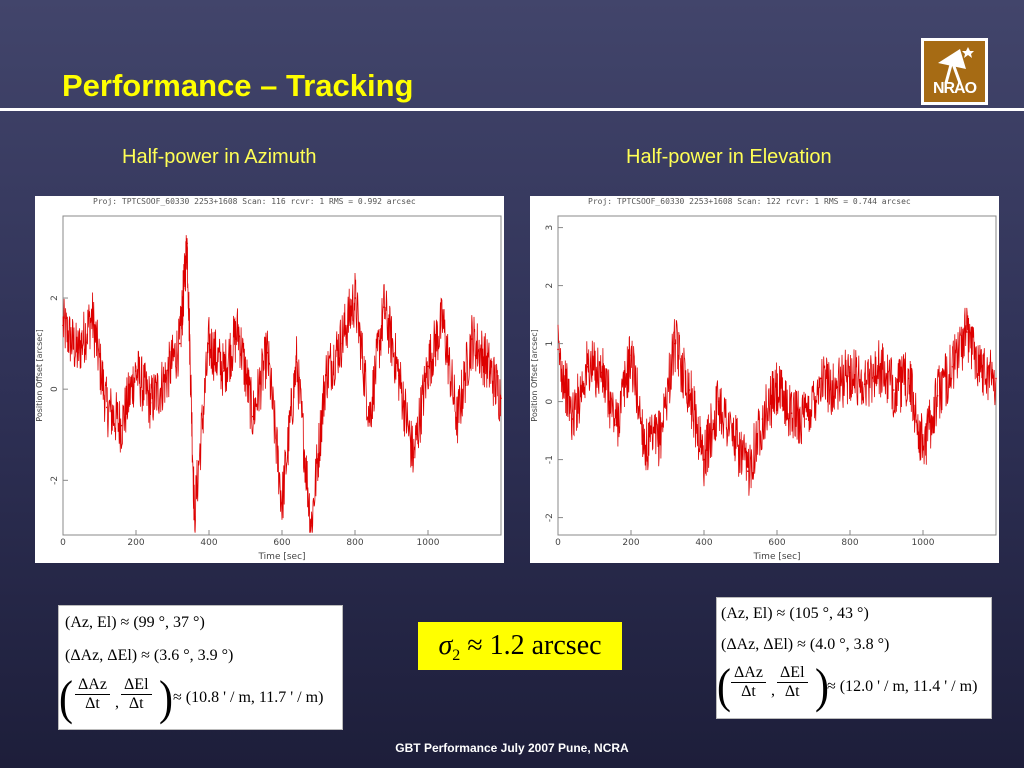 This screenshot has width=1024, height=768. Describe the element at coordinates (748, 691) in the screenshot. I see `el-frac1-den: Δt` at that location.